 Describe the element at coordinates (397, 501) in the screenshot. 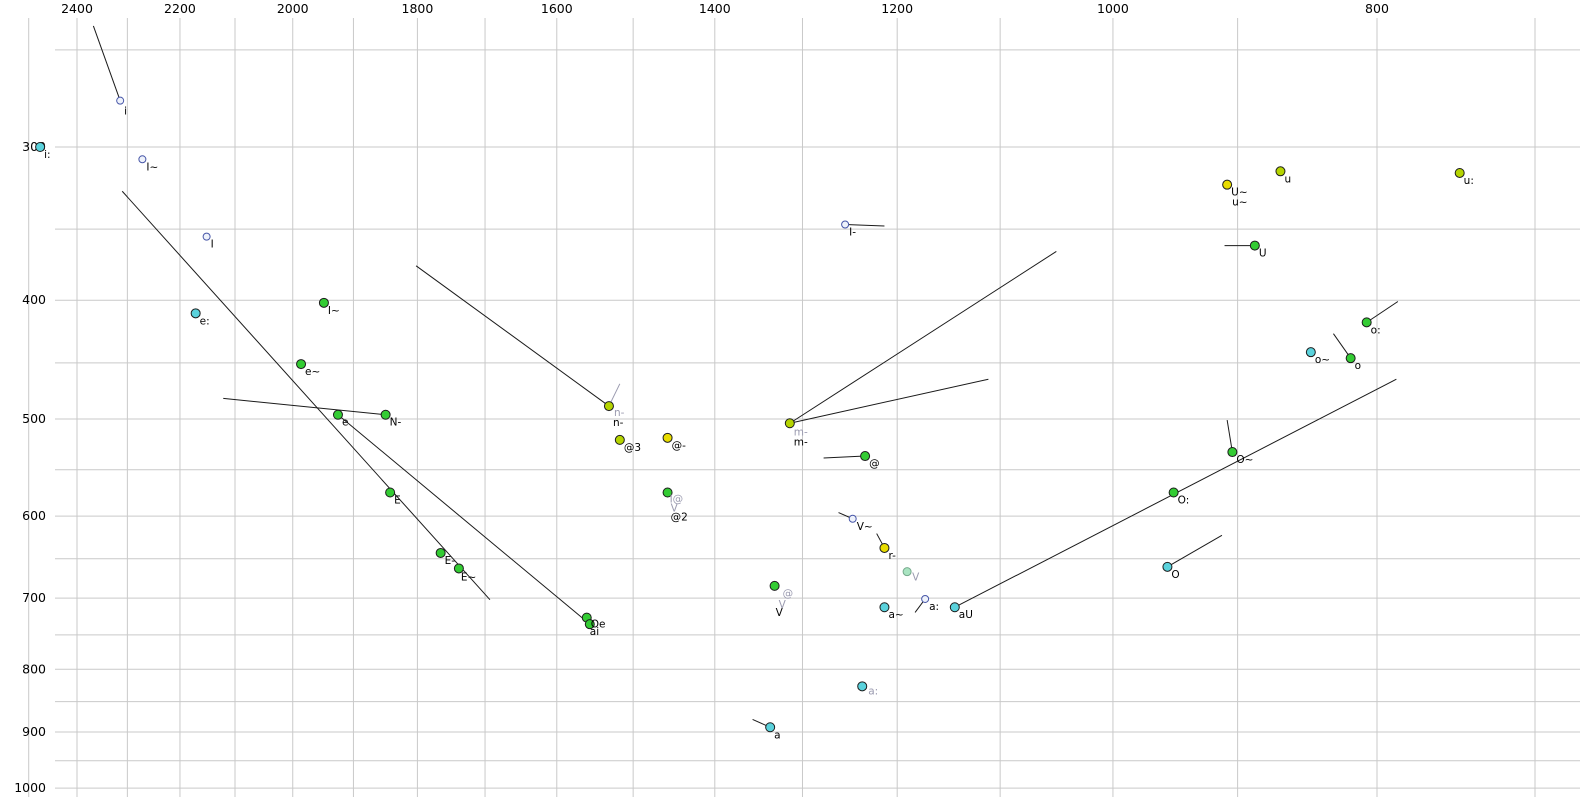

I see `point-label: E` at that location.